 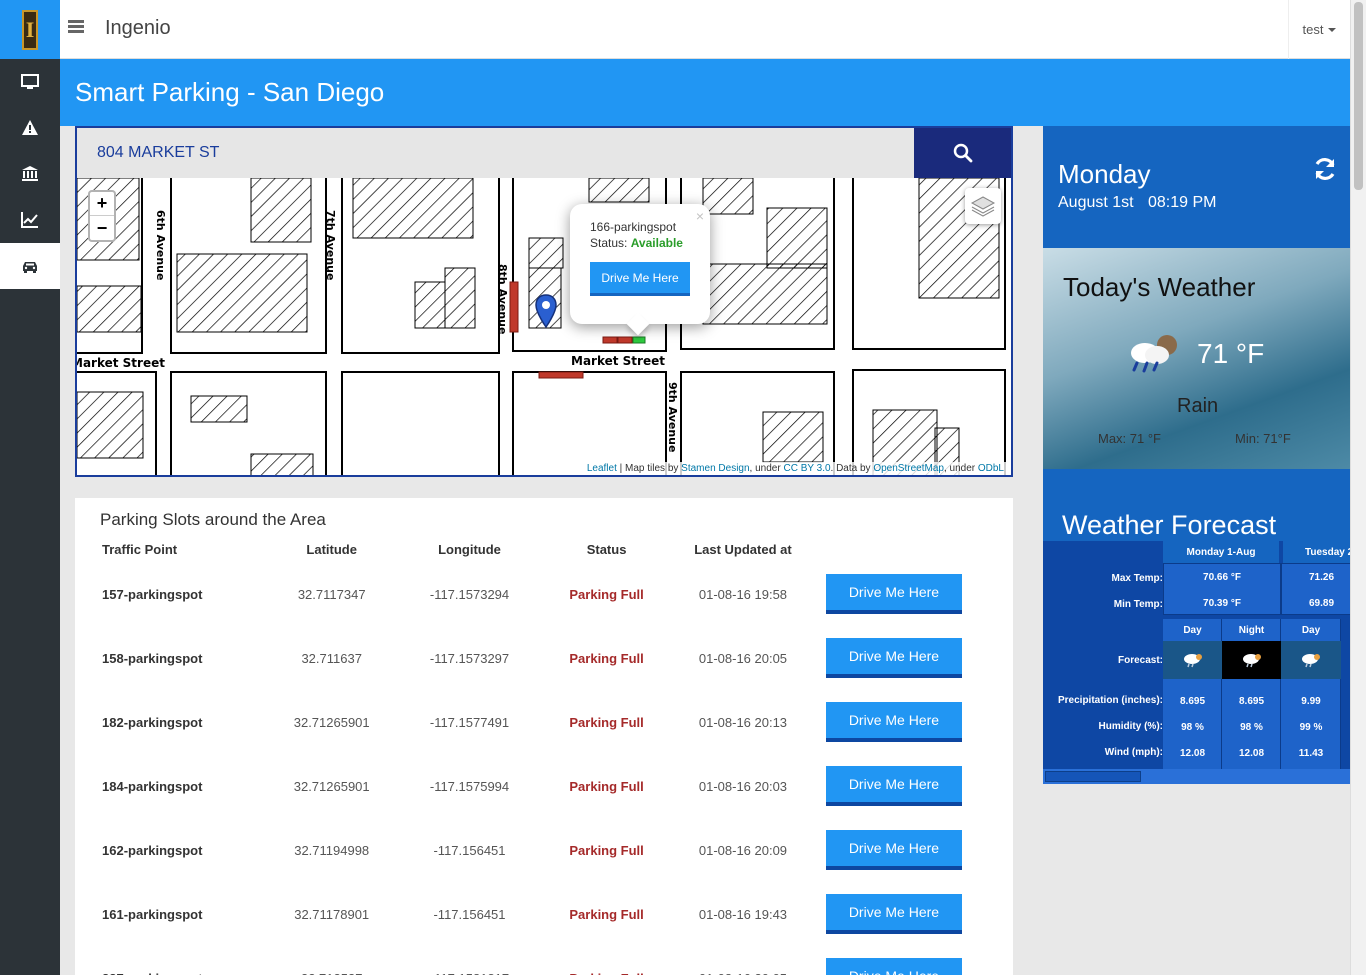 I want to click on forecast-scrollbar, so click(x=1196, y=776).